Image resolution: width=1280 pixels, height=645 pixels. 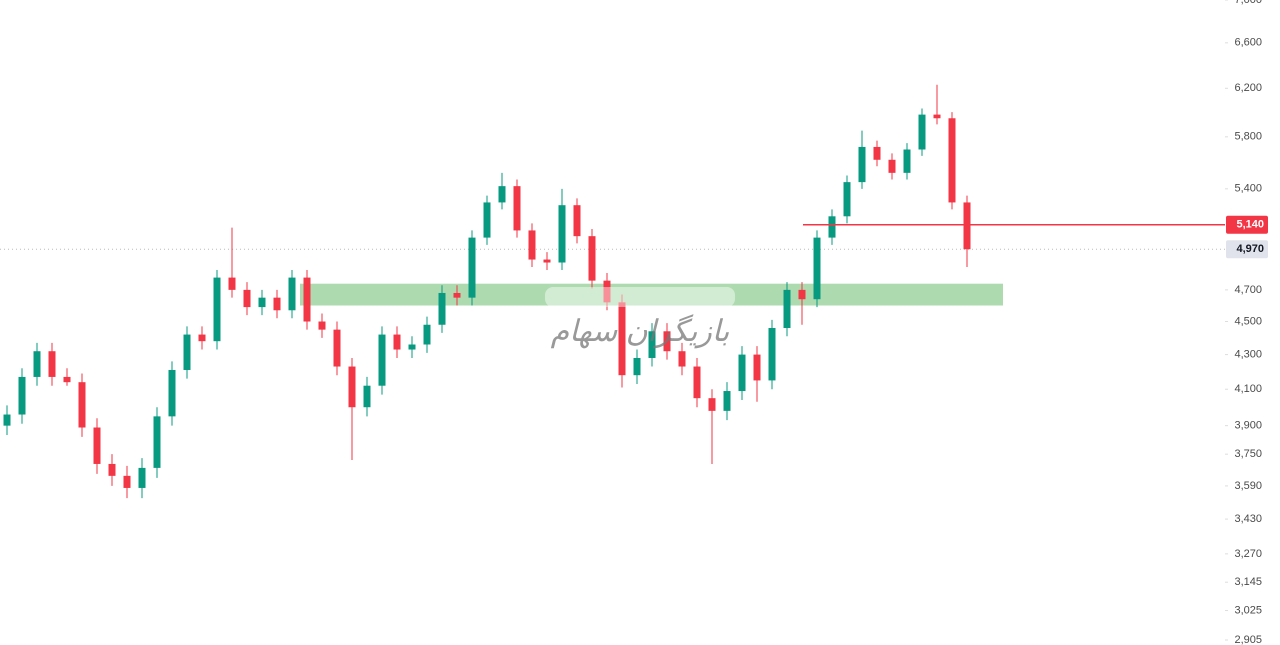 What do you see at coordinates (1248, 189) in the screenshot?
I see `y-tick-label: 5,400` at bounding box center [1248, 189].